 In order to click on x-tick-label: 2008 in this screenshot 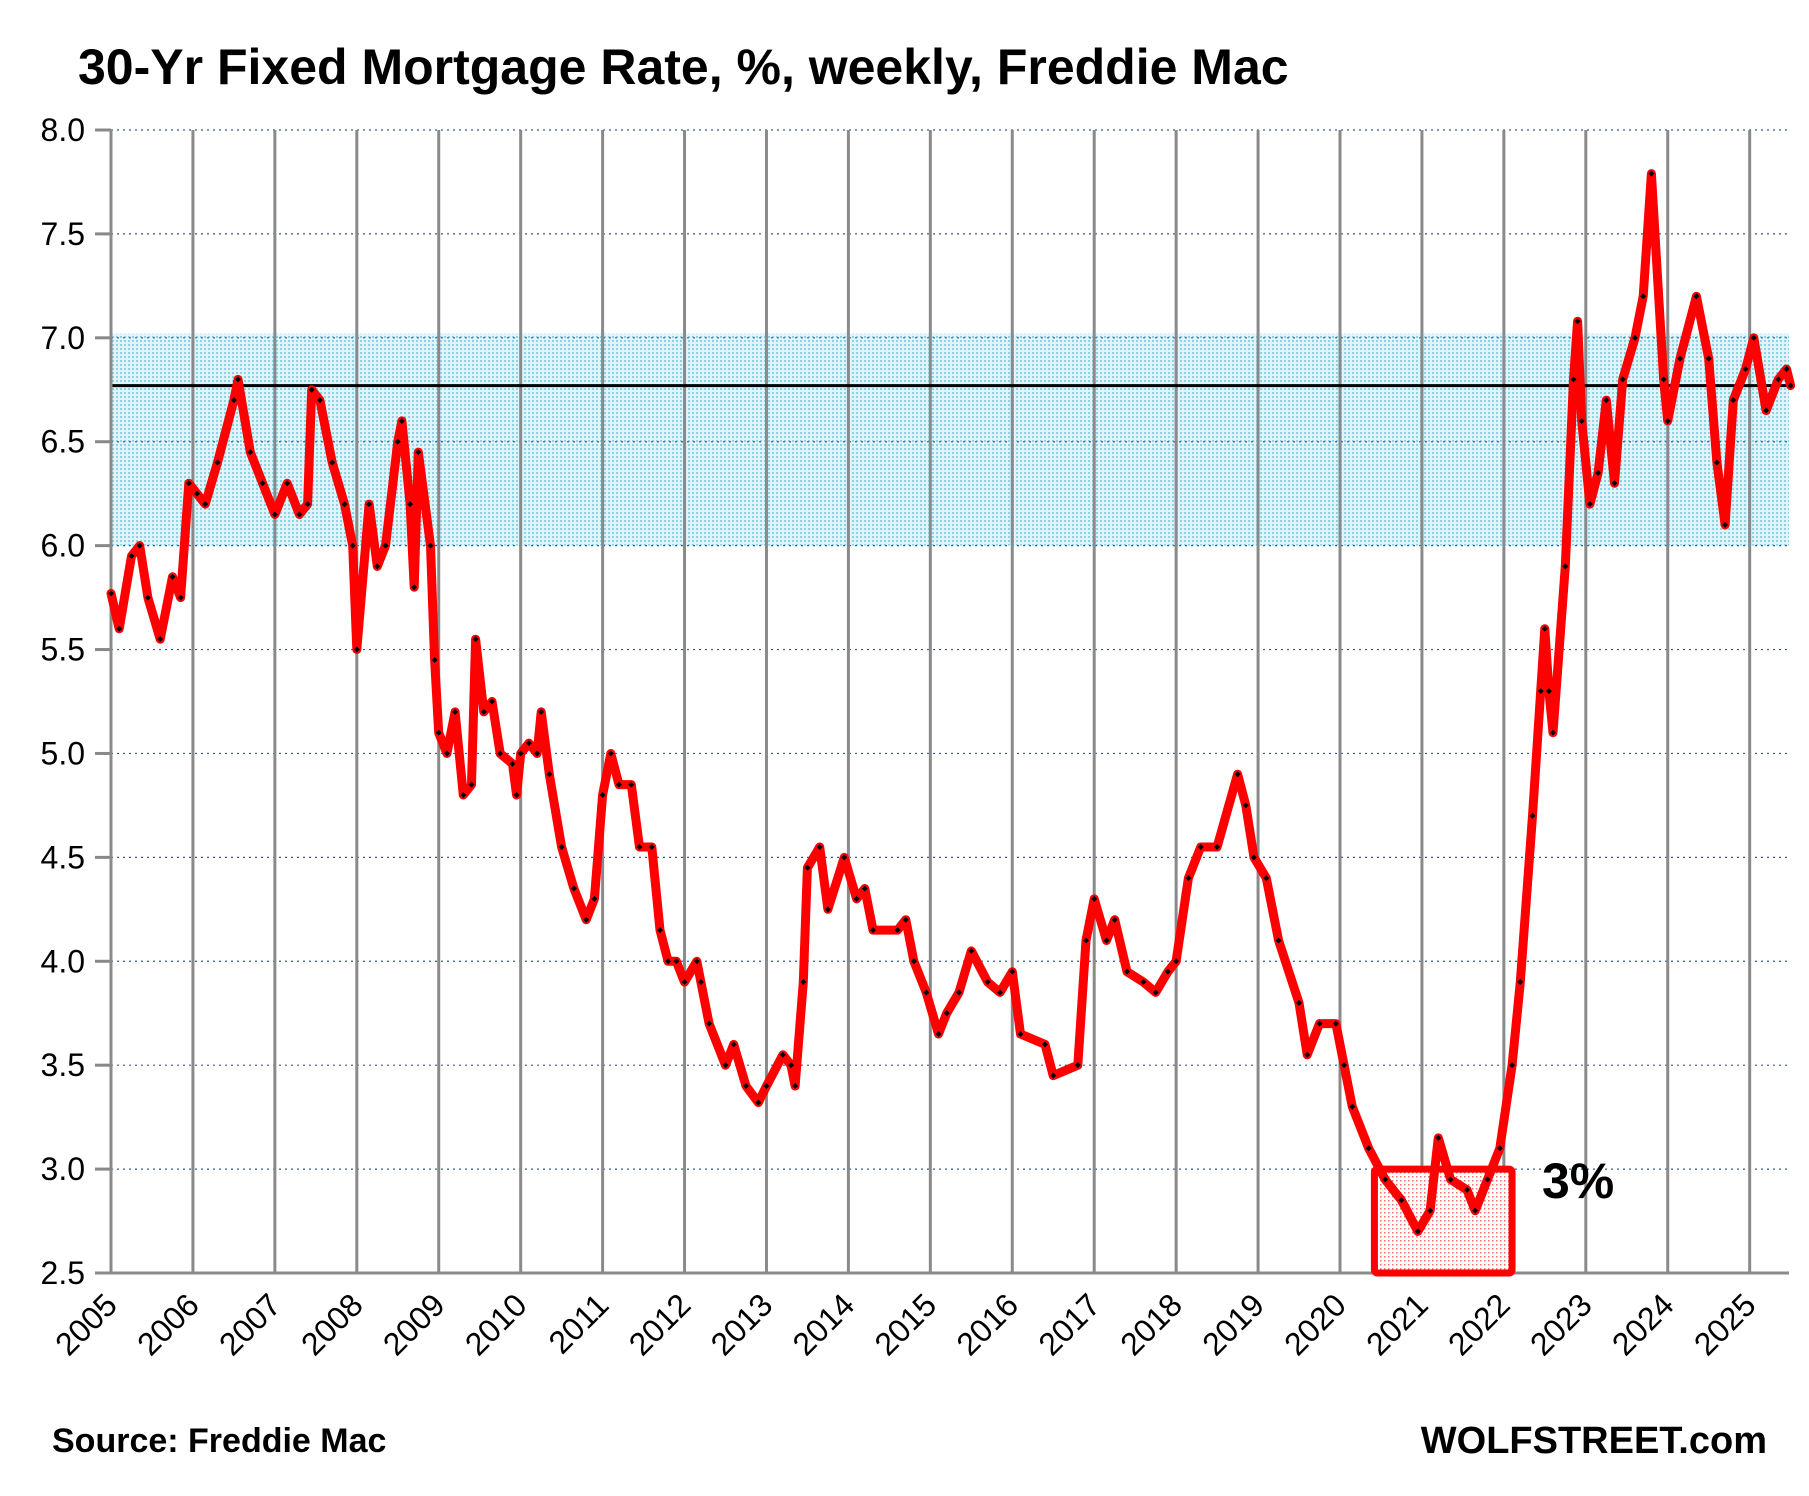, I will do `click(332, 1324)`.